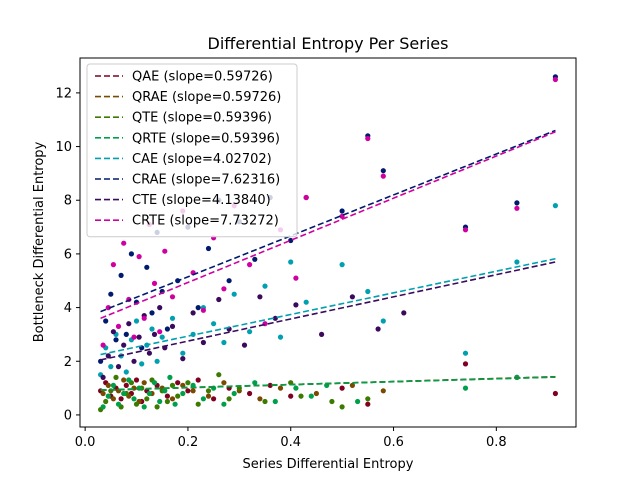  I want to click on legend-label: CAE (slope=4.02702), so click(202, 159).